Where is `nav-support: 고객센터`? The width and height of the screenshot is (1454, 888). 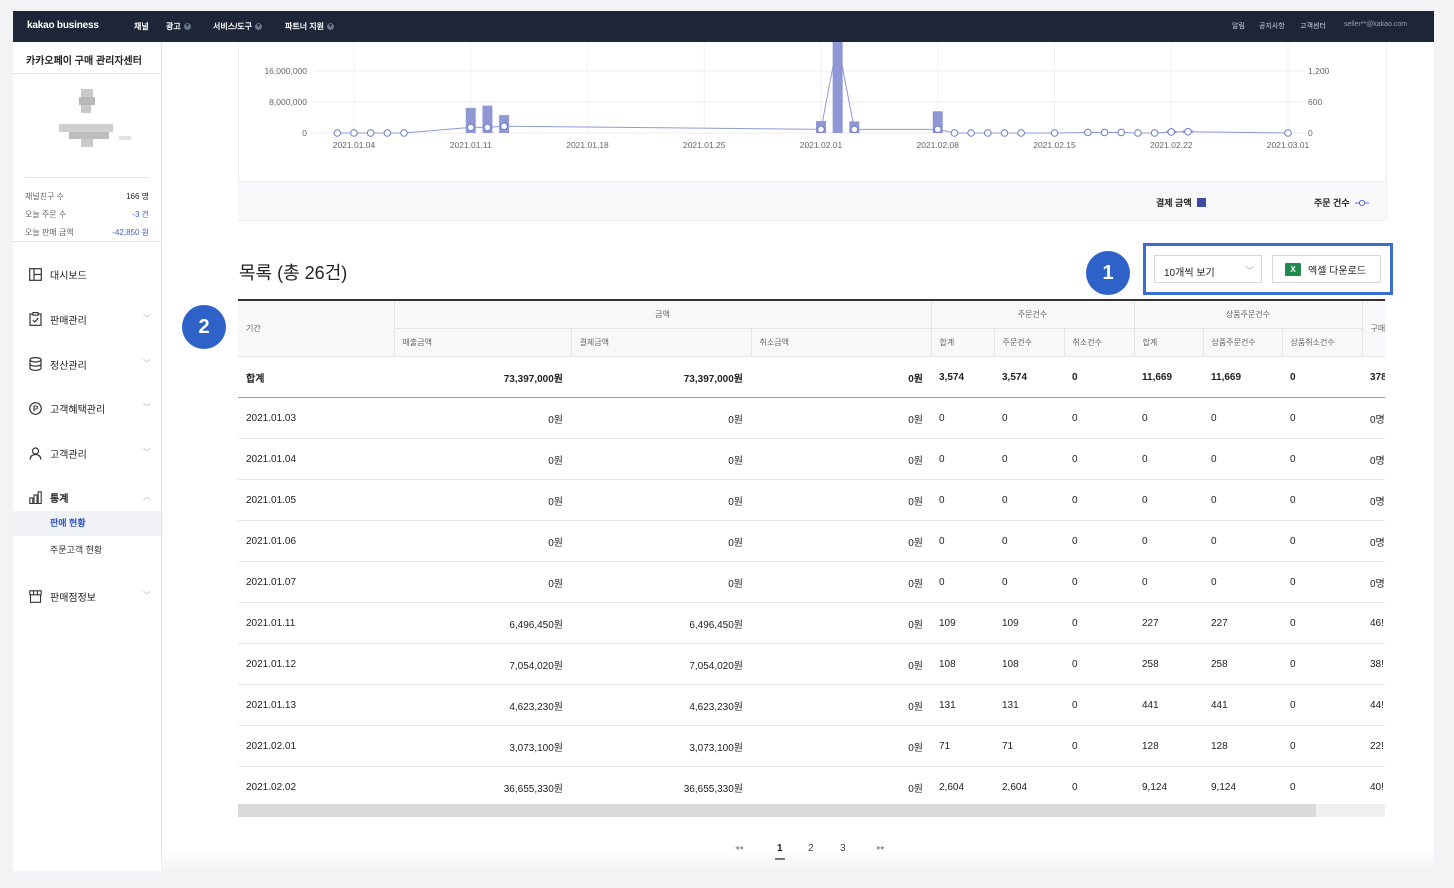 nav-support: 고객센터 is located at coordinates (1313, 26).